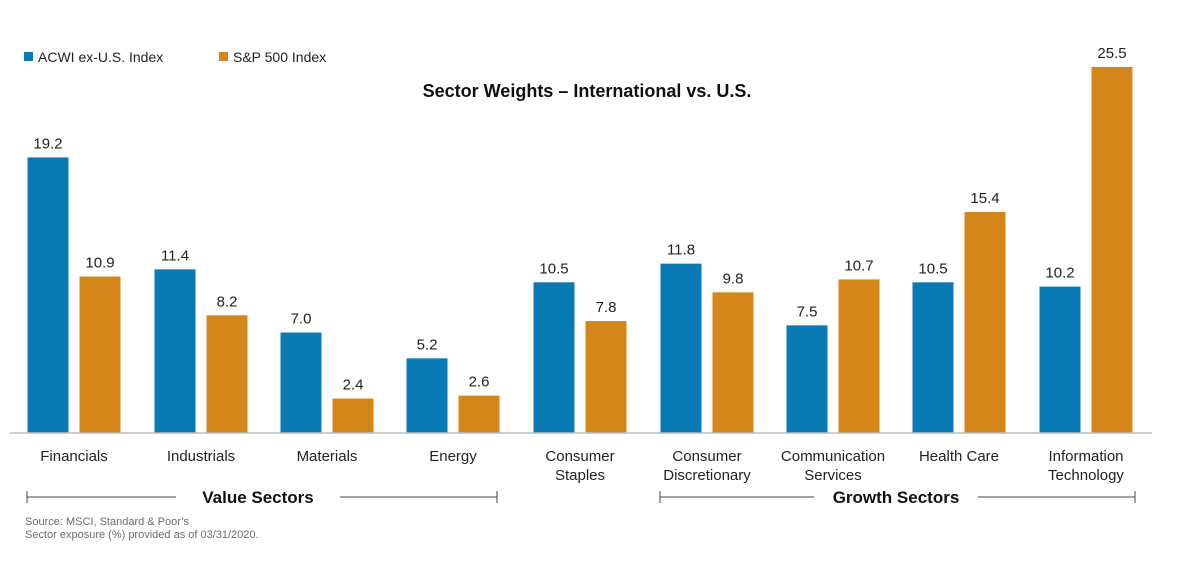  What do you see at coordinates (807, 379) in the screenshot?
I see `bar-acwi-communication-services` at bounding box center [807, 379].